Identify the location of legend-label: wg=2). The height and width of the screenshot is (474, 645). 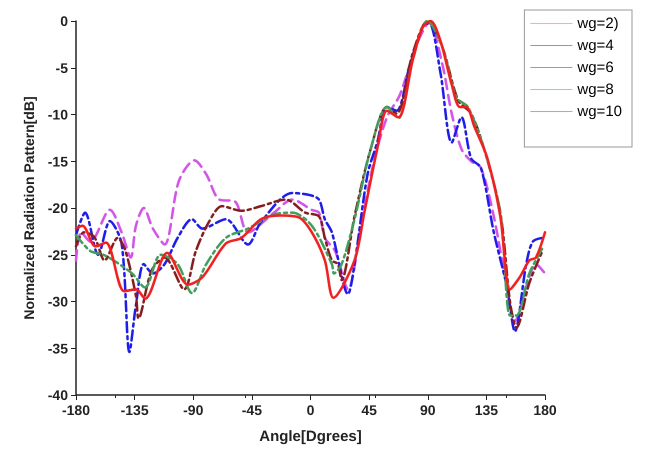
(597, 23).